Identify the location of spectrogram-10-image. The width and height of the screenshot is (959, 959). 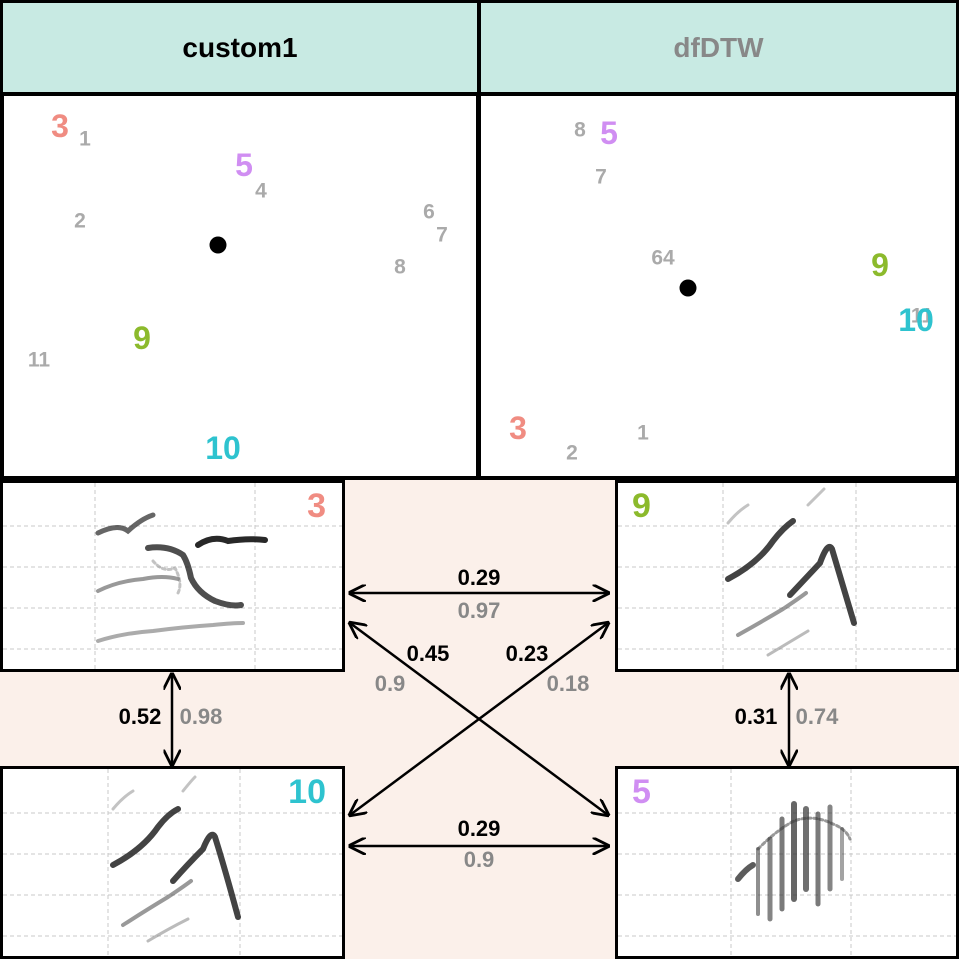
(172, 862).